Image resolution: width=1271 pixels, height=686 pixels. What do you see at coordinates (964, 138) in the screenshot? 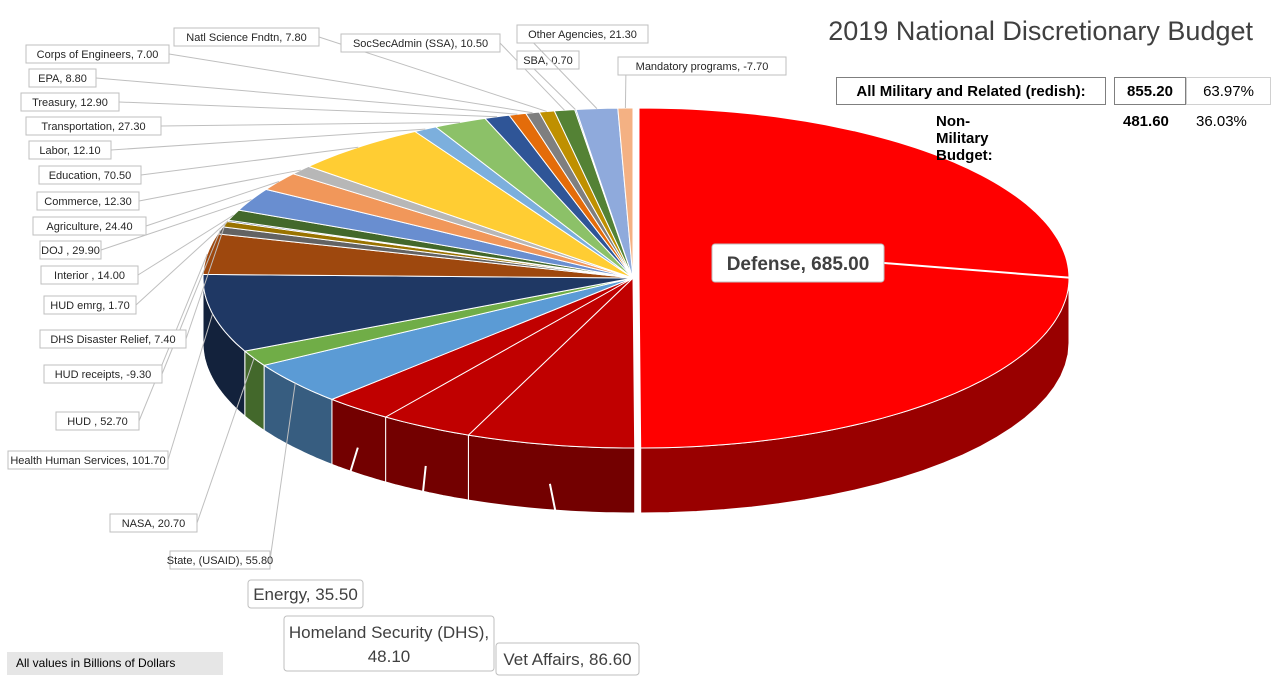
I see `nonmilitary-label: Non-Military Budget:` at bounding box center [964, 138].